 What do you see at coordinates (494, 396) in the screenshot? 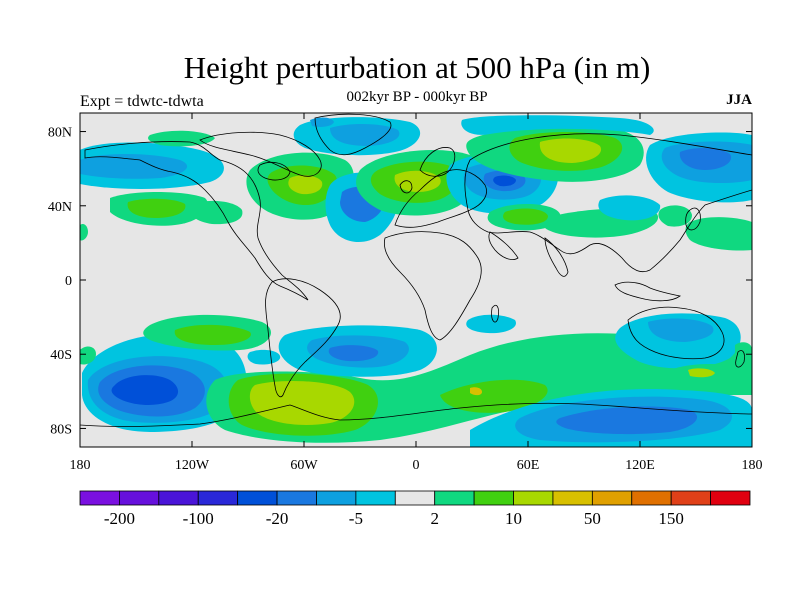
I see `field-indian-ocean-green` at bounding box center [494, 396].